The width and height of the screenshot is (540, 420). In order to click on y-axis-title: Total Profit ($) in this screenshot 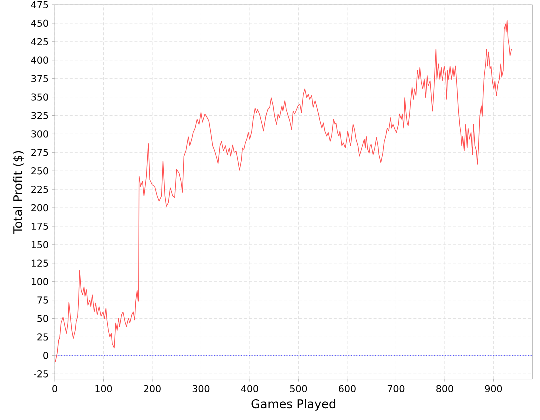, I will do `click(18, 192)`.